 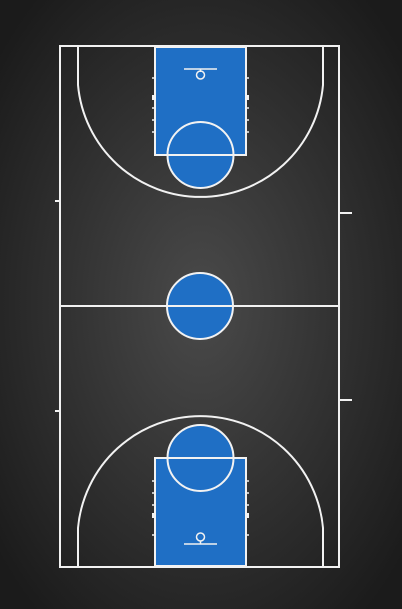 What do you see at coordinates (200, 508) in the screenshot?
I see `bottom-lane-marks` at bounding box center [200, 508].